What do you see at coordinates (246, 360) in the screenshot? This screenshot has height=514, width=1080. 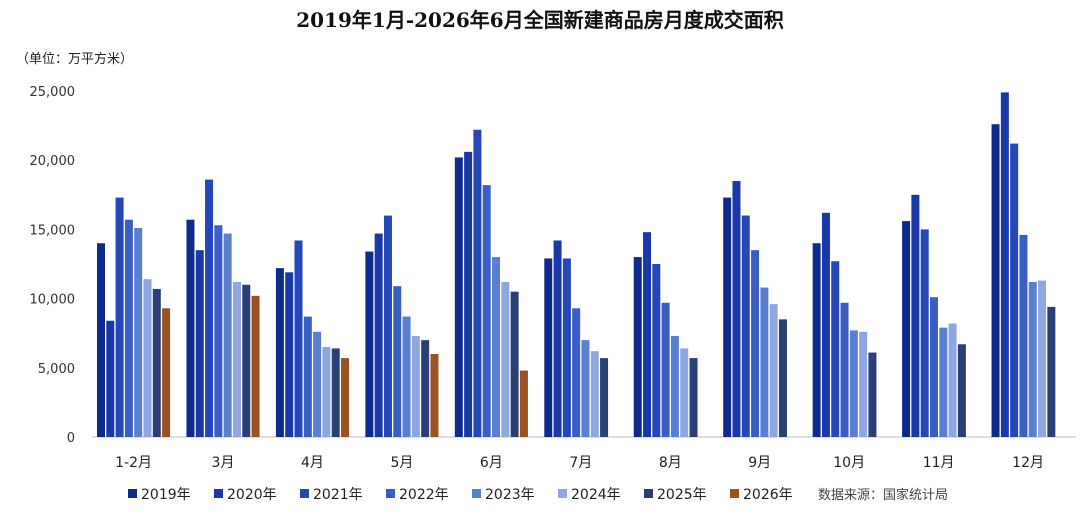 I see `bar-2025年-3月` at bounding box center [246, 360].